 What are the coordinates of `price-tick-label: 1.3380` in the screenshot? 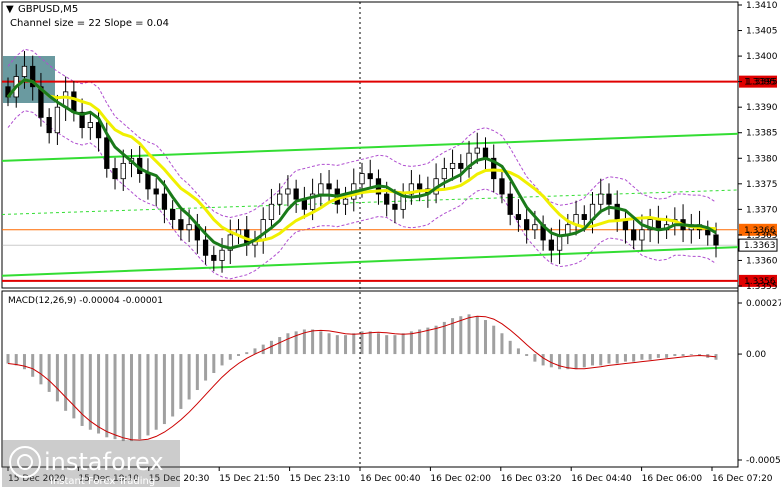 It's located at (762, 159).